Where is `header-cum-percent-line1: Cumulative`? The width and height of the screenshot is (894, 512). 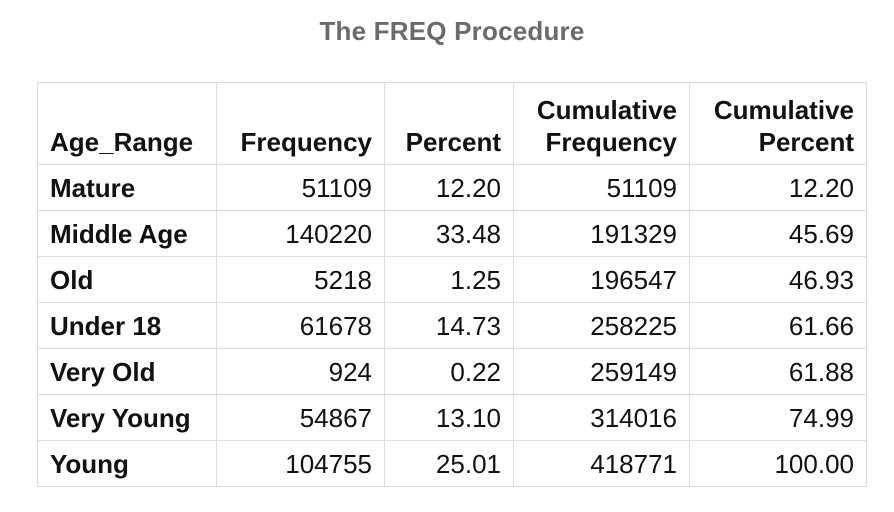 header-cum-percent-line1: Cumulative is located at coordinates (783, 110).